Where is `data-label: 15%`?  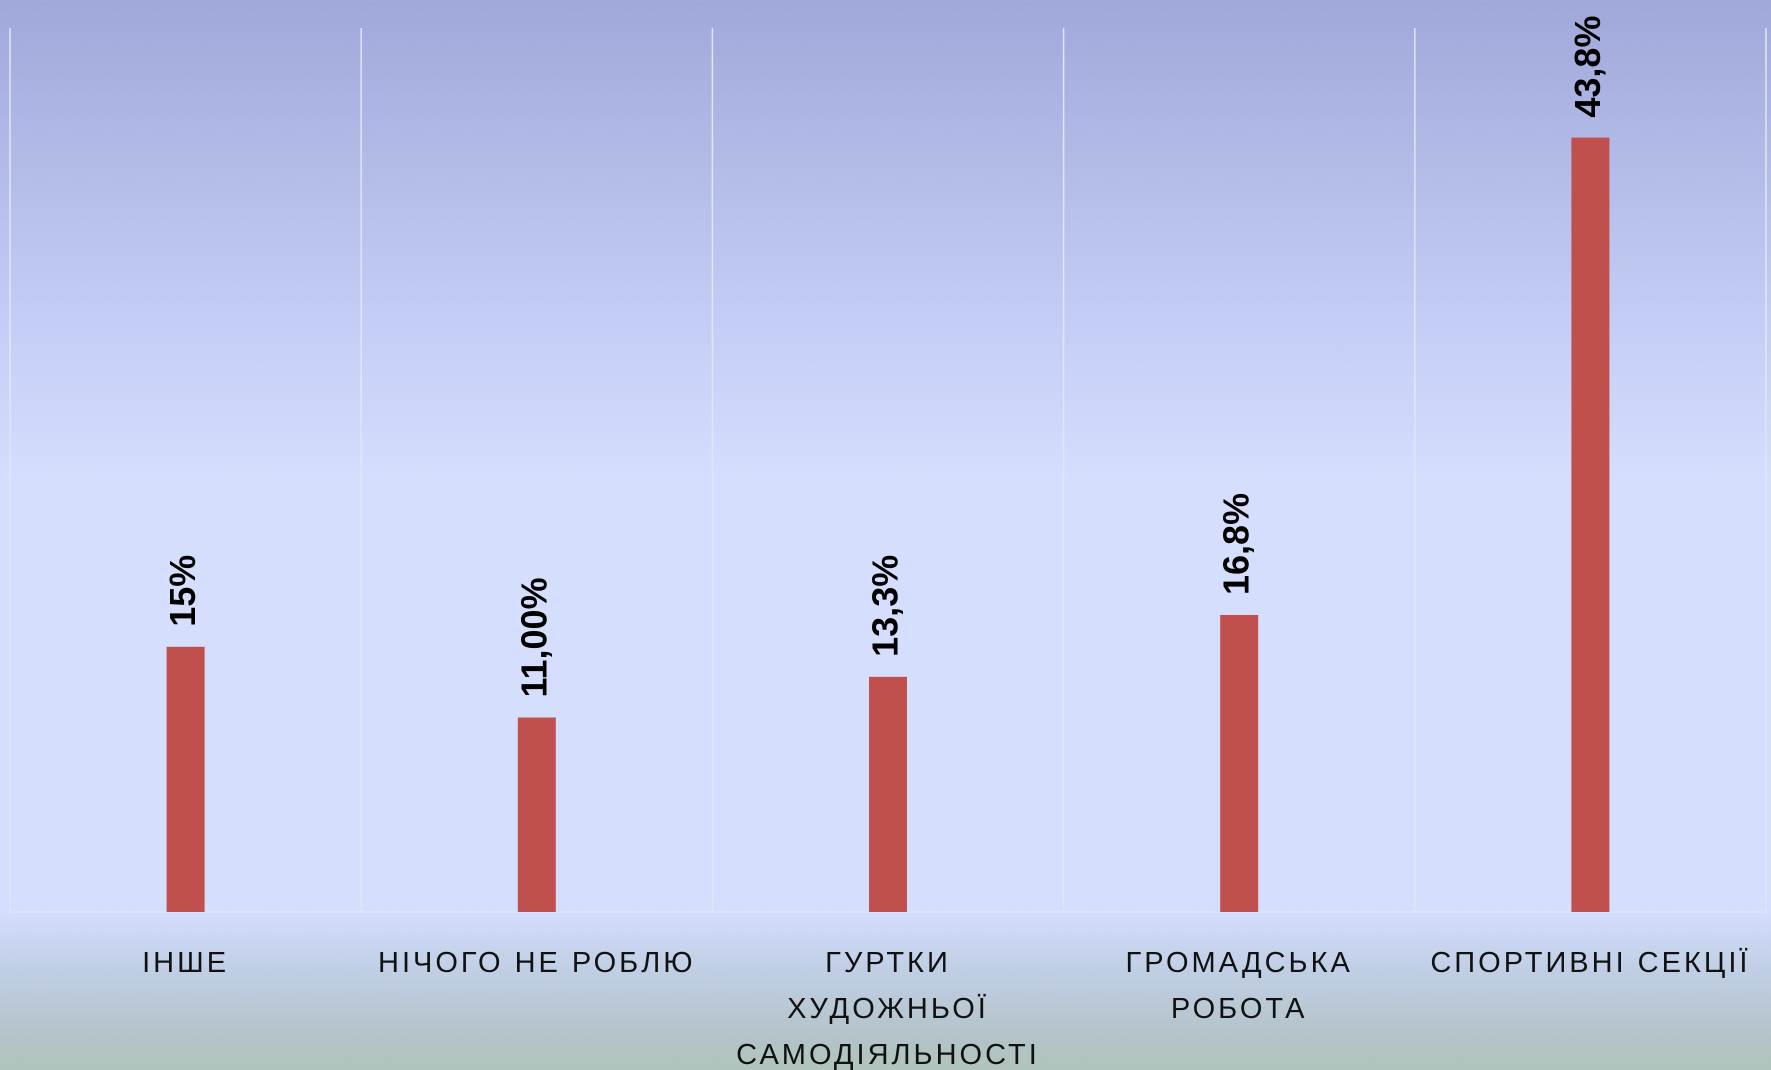 data-label: 15% is located at coordinates (182, 591).